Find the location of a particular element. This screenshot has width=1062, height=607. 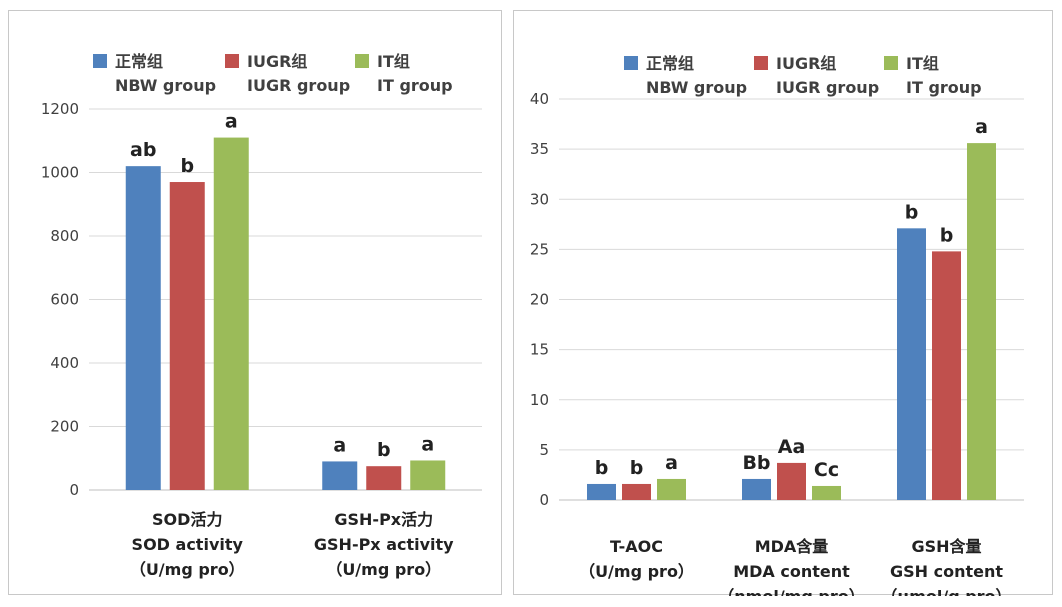

y-tick-label: 15 is located at coordinates (539, 350).